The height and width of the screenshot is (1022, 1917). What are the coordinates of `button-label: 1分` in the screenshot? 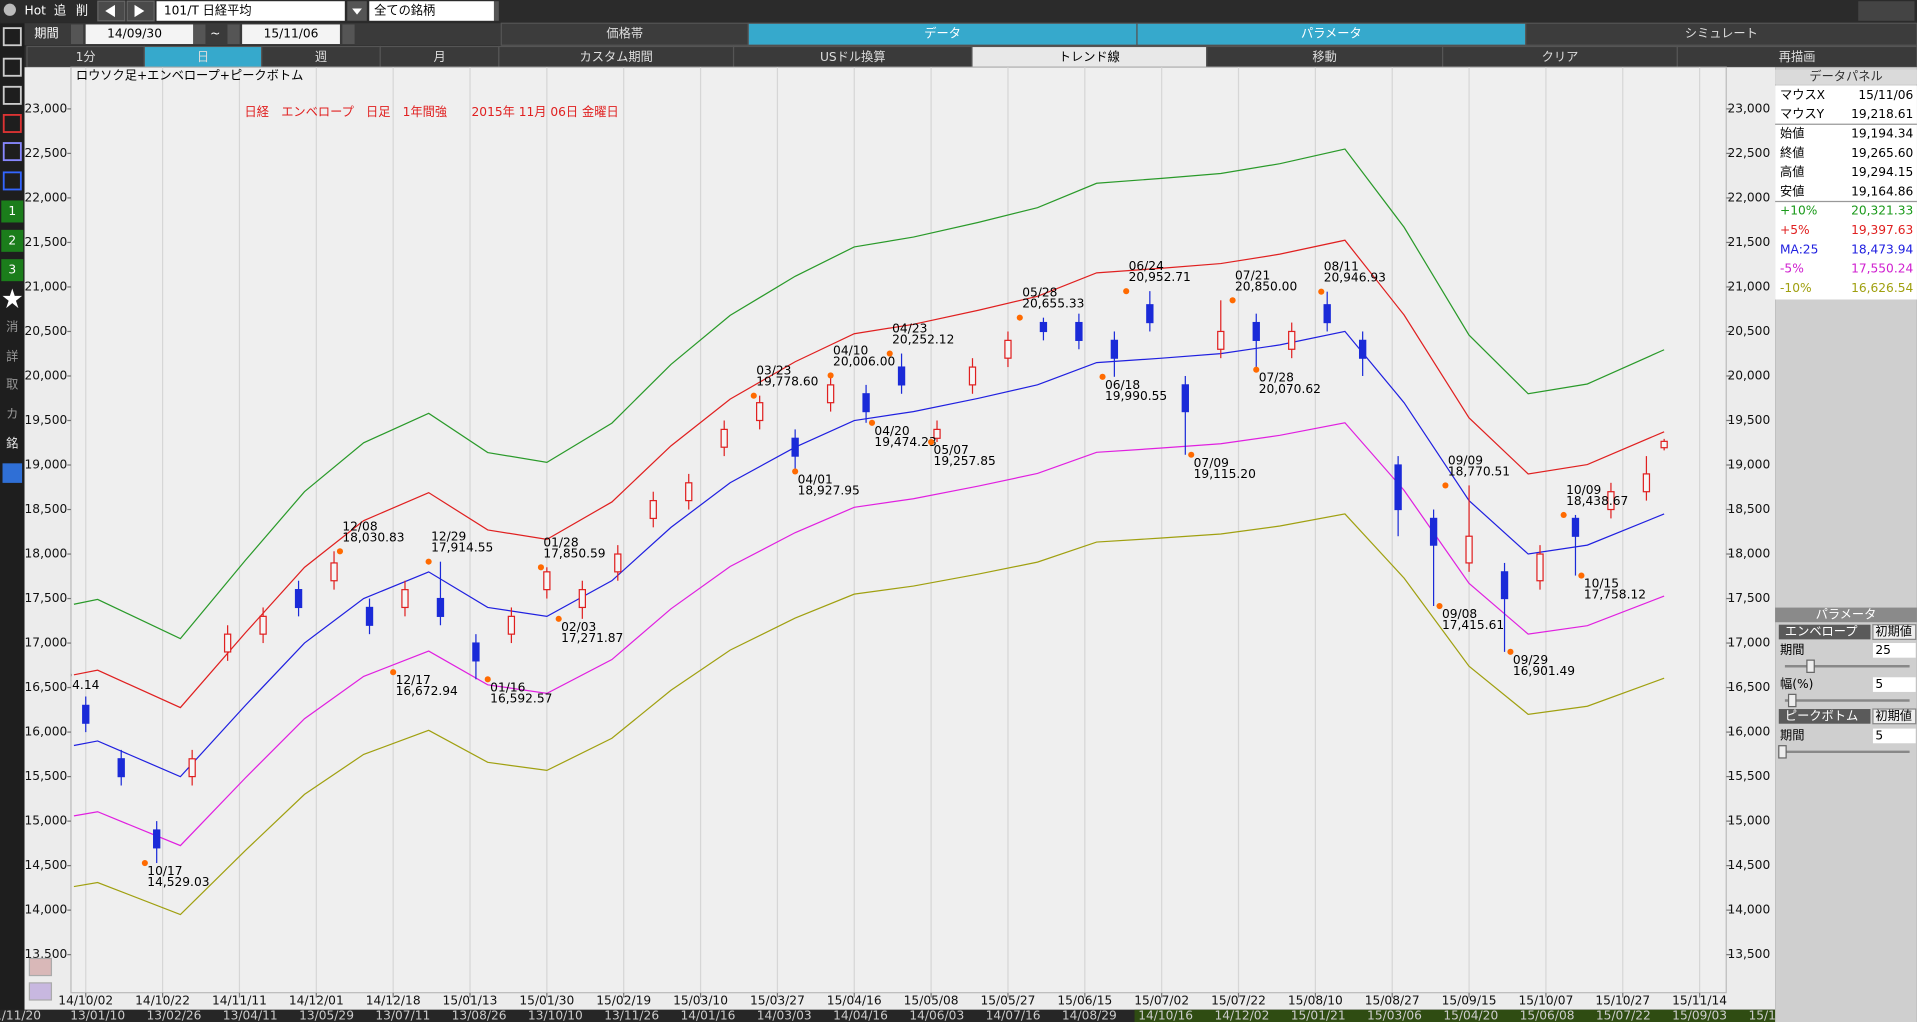 It's located at (86, 57).